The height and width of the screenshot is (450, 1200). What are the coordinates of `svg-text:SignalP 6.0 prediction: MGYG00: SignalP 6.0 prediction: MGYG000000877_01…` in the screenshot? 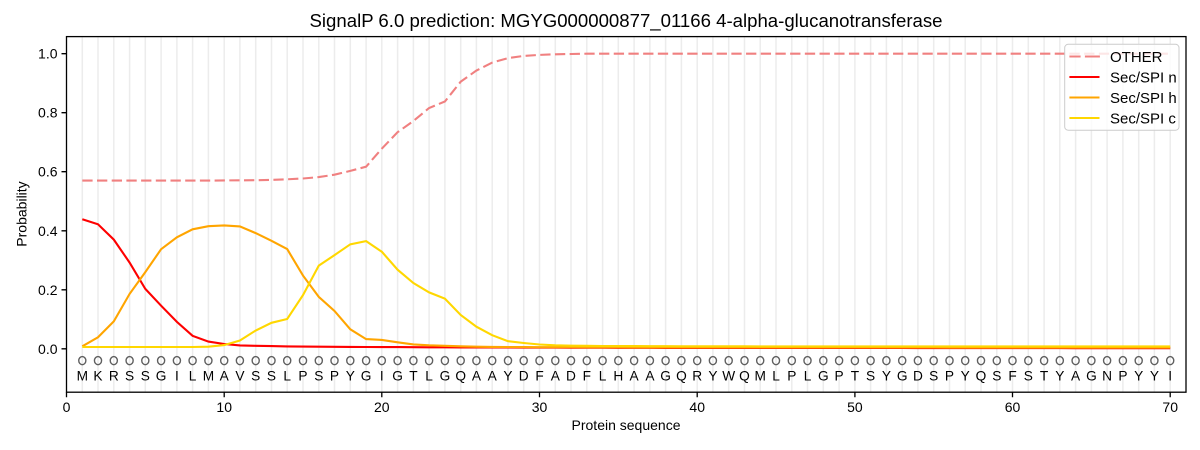 It's located at (626, 21).